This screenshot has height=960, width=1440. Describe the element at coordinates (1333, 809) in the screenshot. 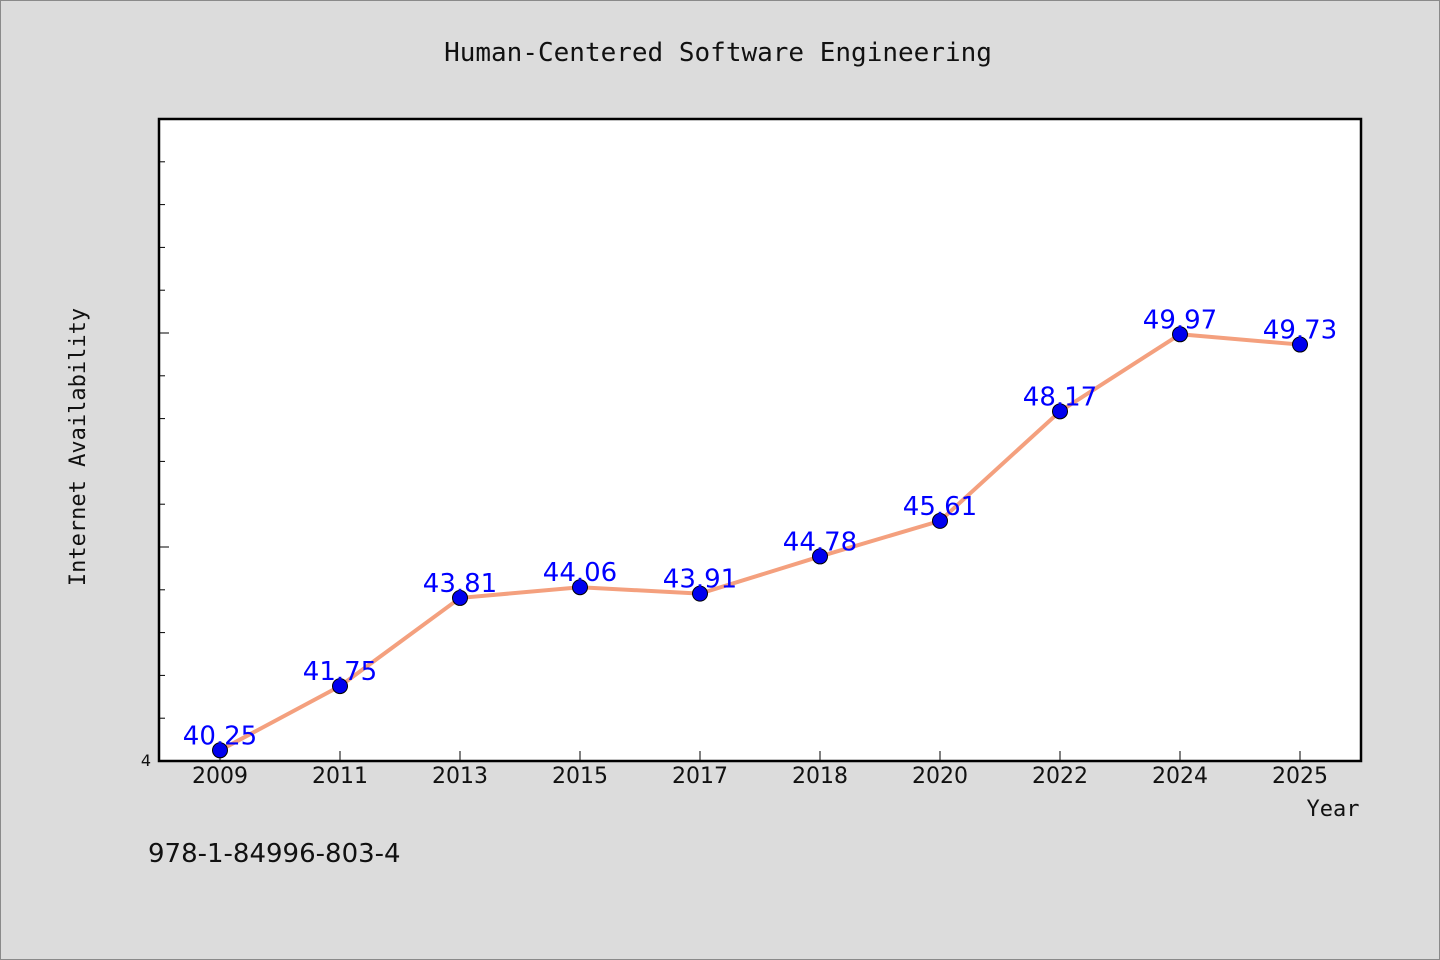

I see `x-axis-label: Year` at that location.